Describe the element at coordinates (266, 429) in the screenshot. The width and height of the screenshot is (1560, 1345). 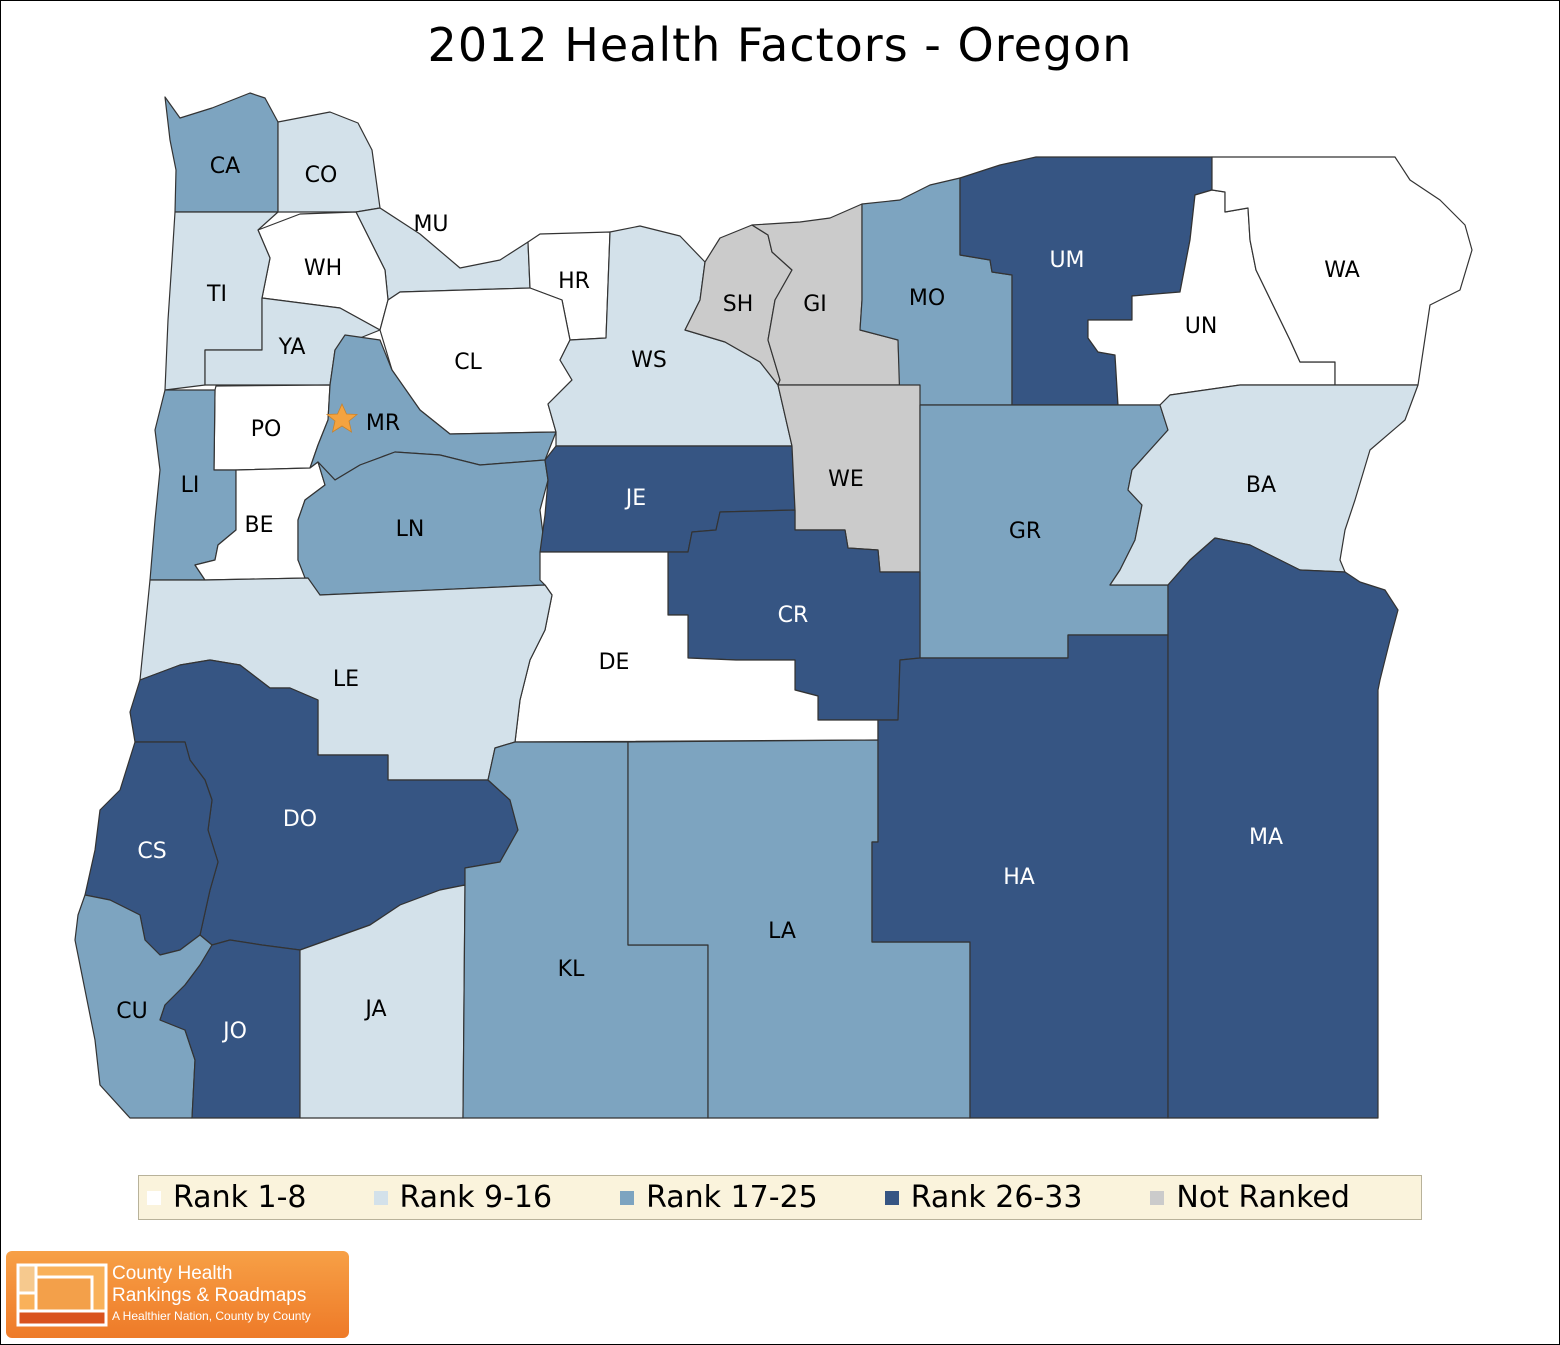
I see `label-PO: PO` at that location.